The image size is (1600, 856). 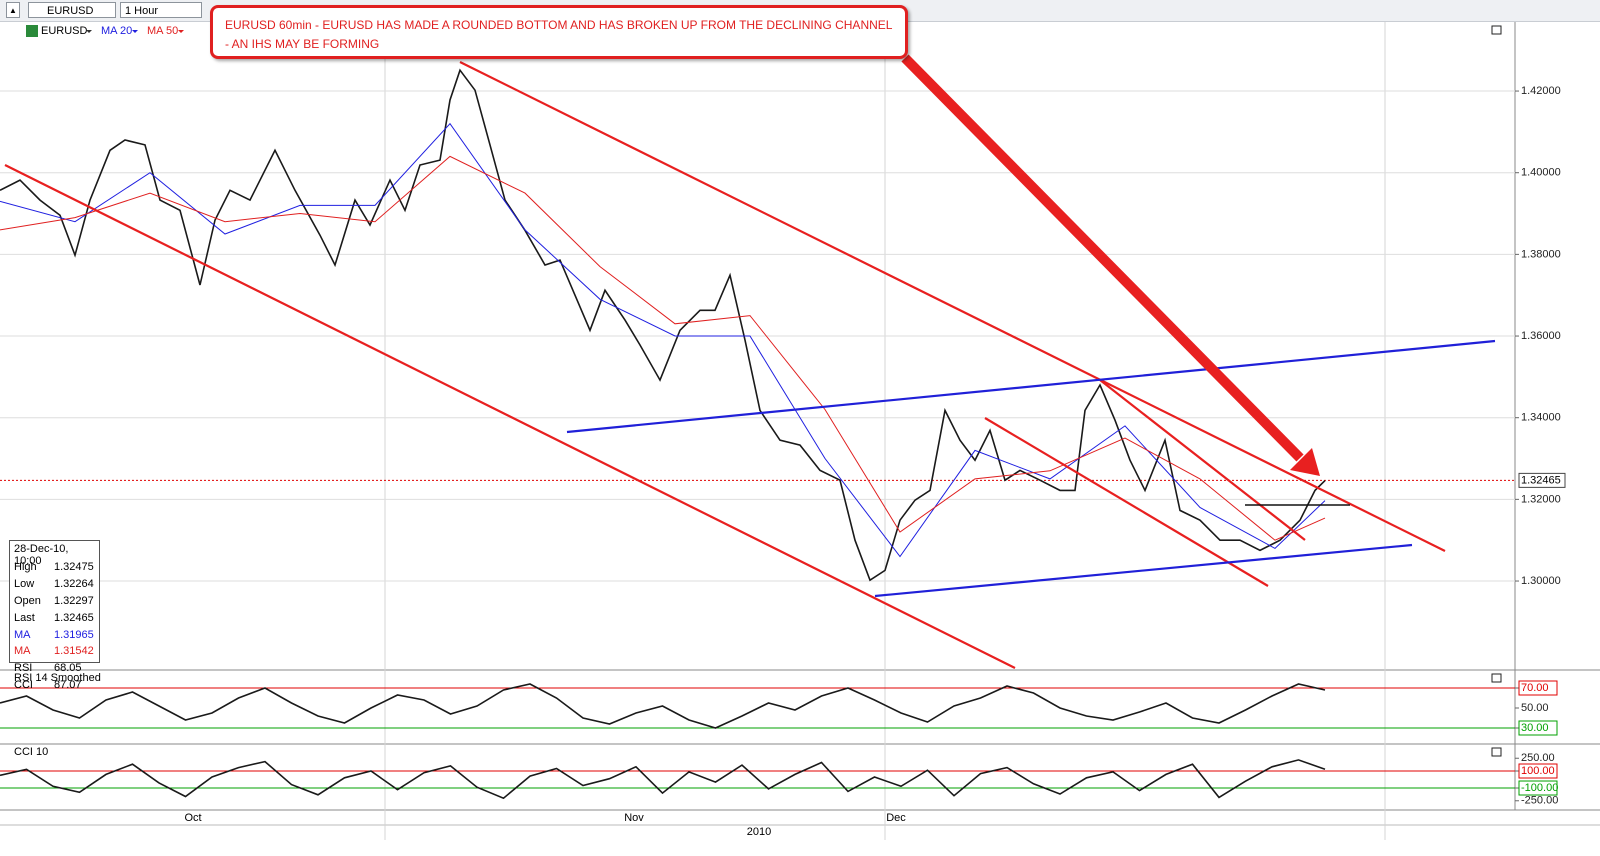 I want to click on last-price-label: 1.32465, so click(x=1541, y=480).